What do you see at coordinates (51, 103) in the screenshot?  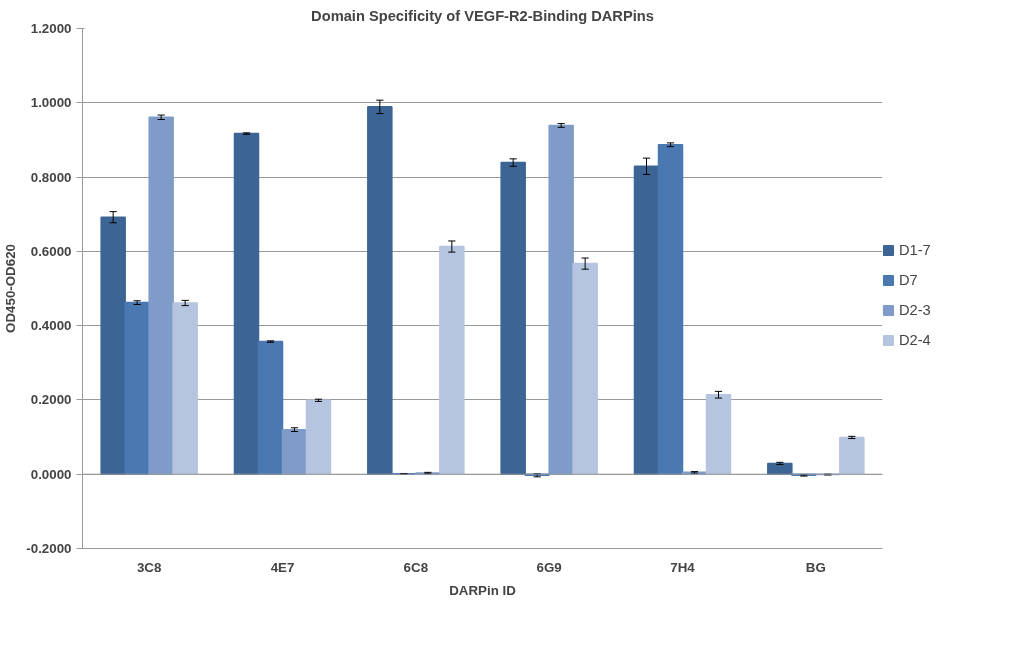 I see `y-tick-label: 1.0000` at bounding box center [51, 103].